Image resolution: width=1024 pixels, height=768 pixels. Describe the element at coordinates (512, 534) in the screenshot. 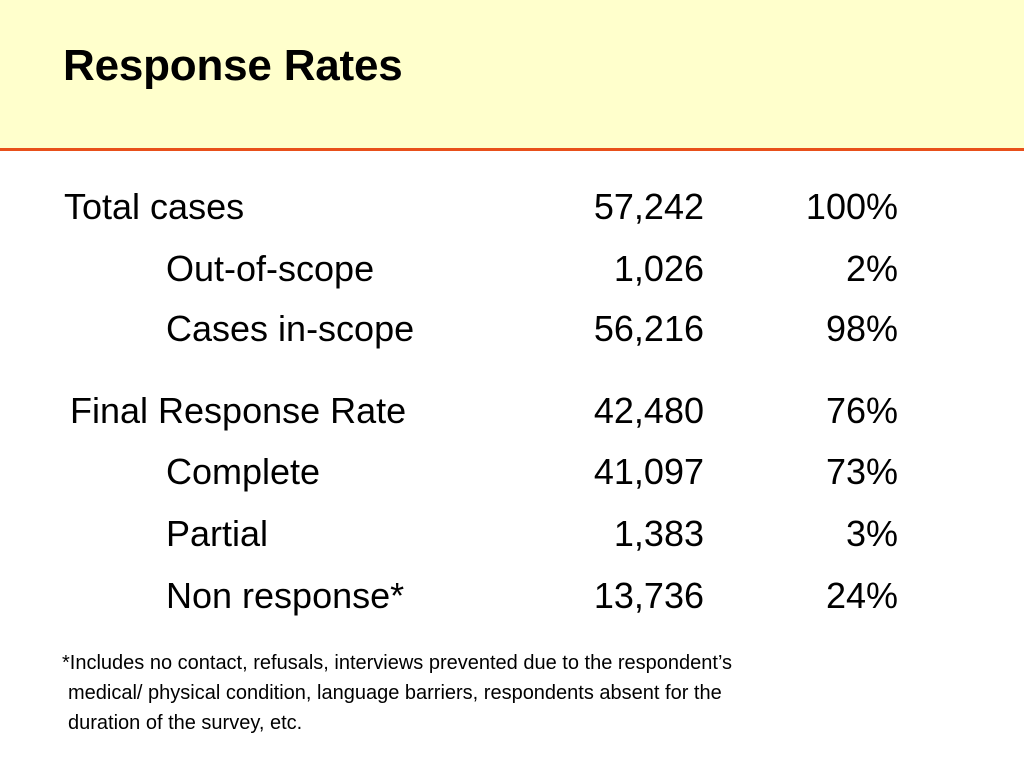

I see `table-row-partial: Partial 1,383 3%` at that location.